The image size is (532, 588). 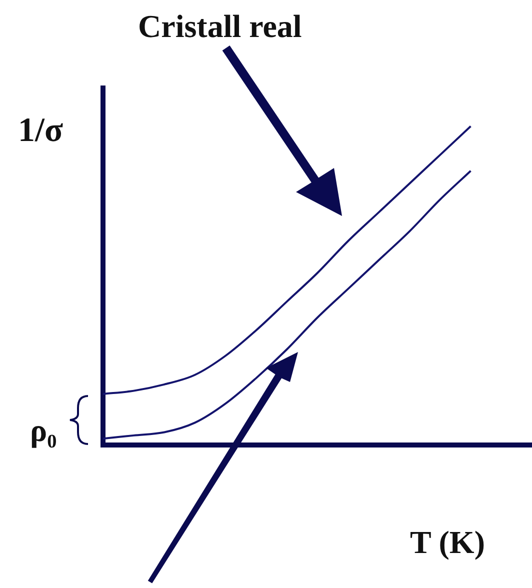 I want to click on text: ρ₀, so click(x=43, y=430).